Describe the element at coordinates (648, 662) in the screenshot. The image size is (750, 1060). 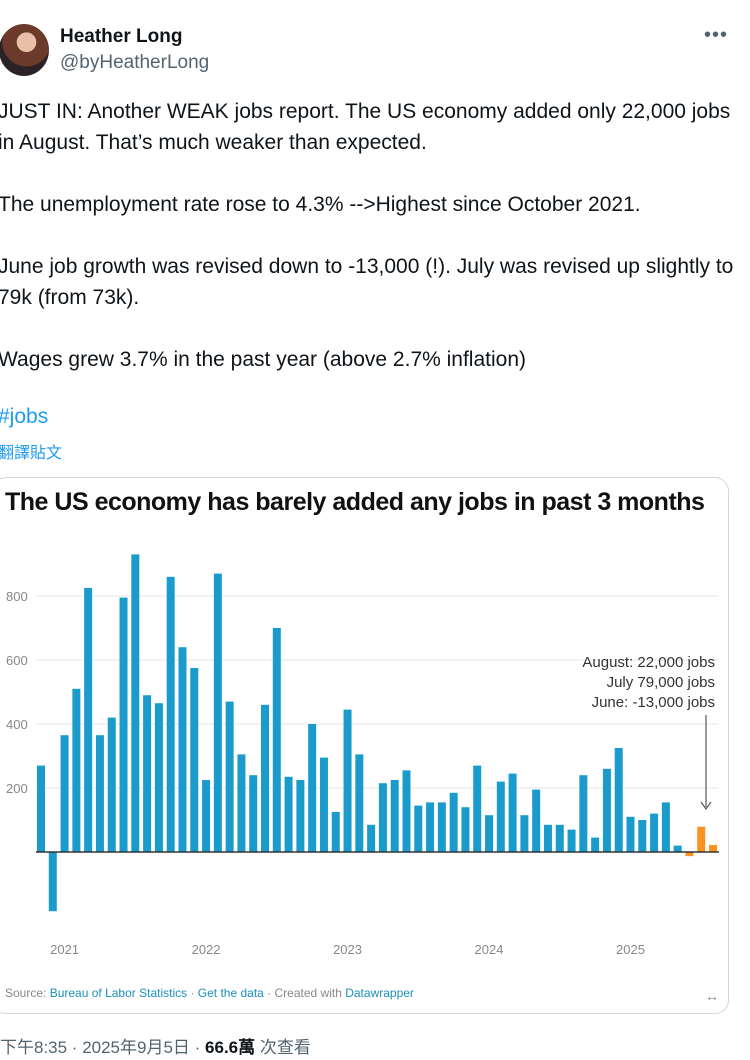
I see `annotation-text: August: 22,000 jobs` at that location.